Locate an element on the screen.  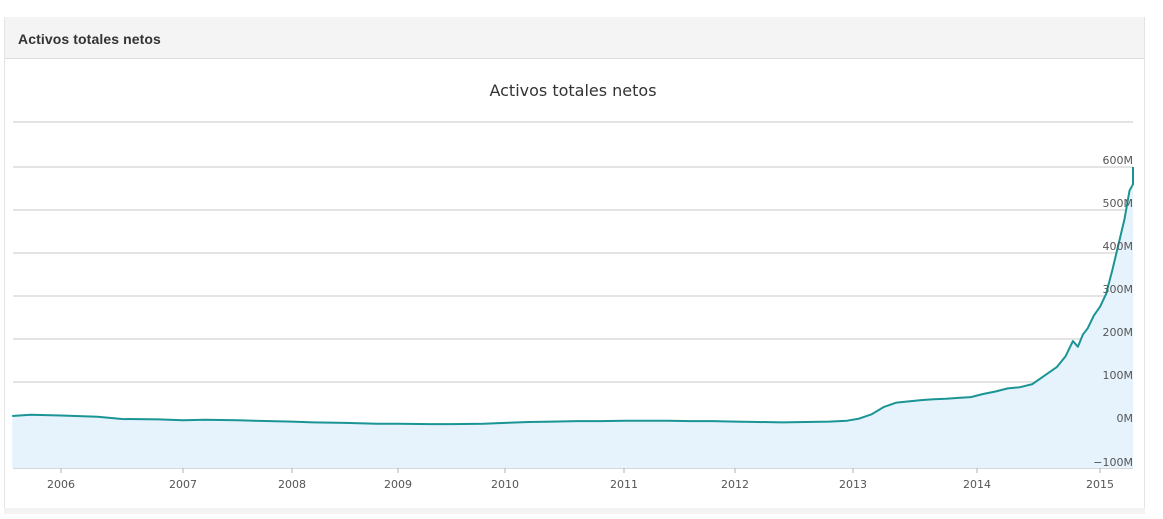
panel-footer is located at coordinates (574, 511).